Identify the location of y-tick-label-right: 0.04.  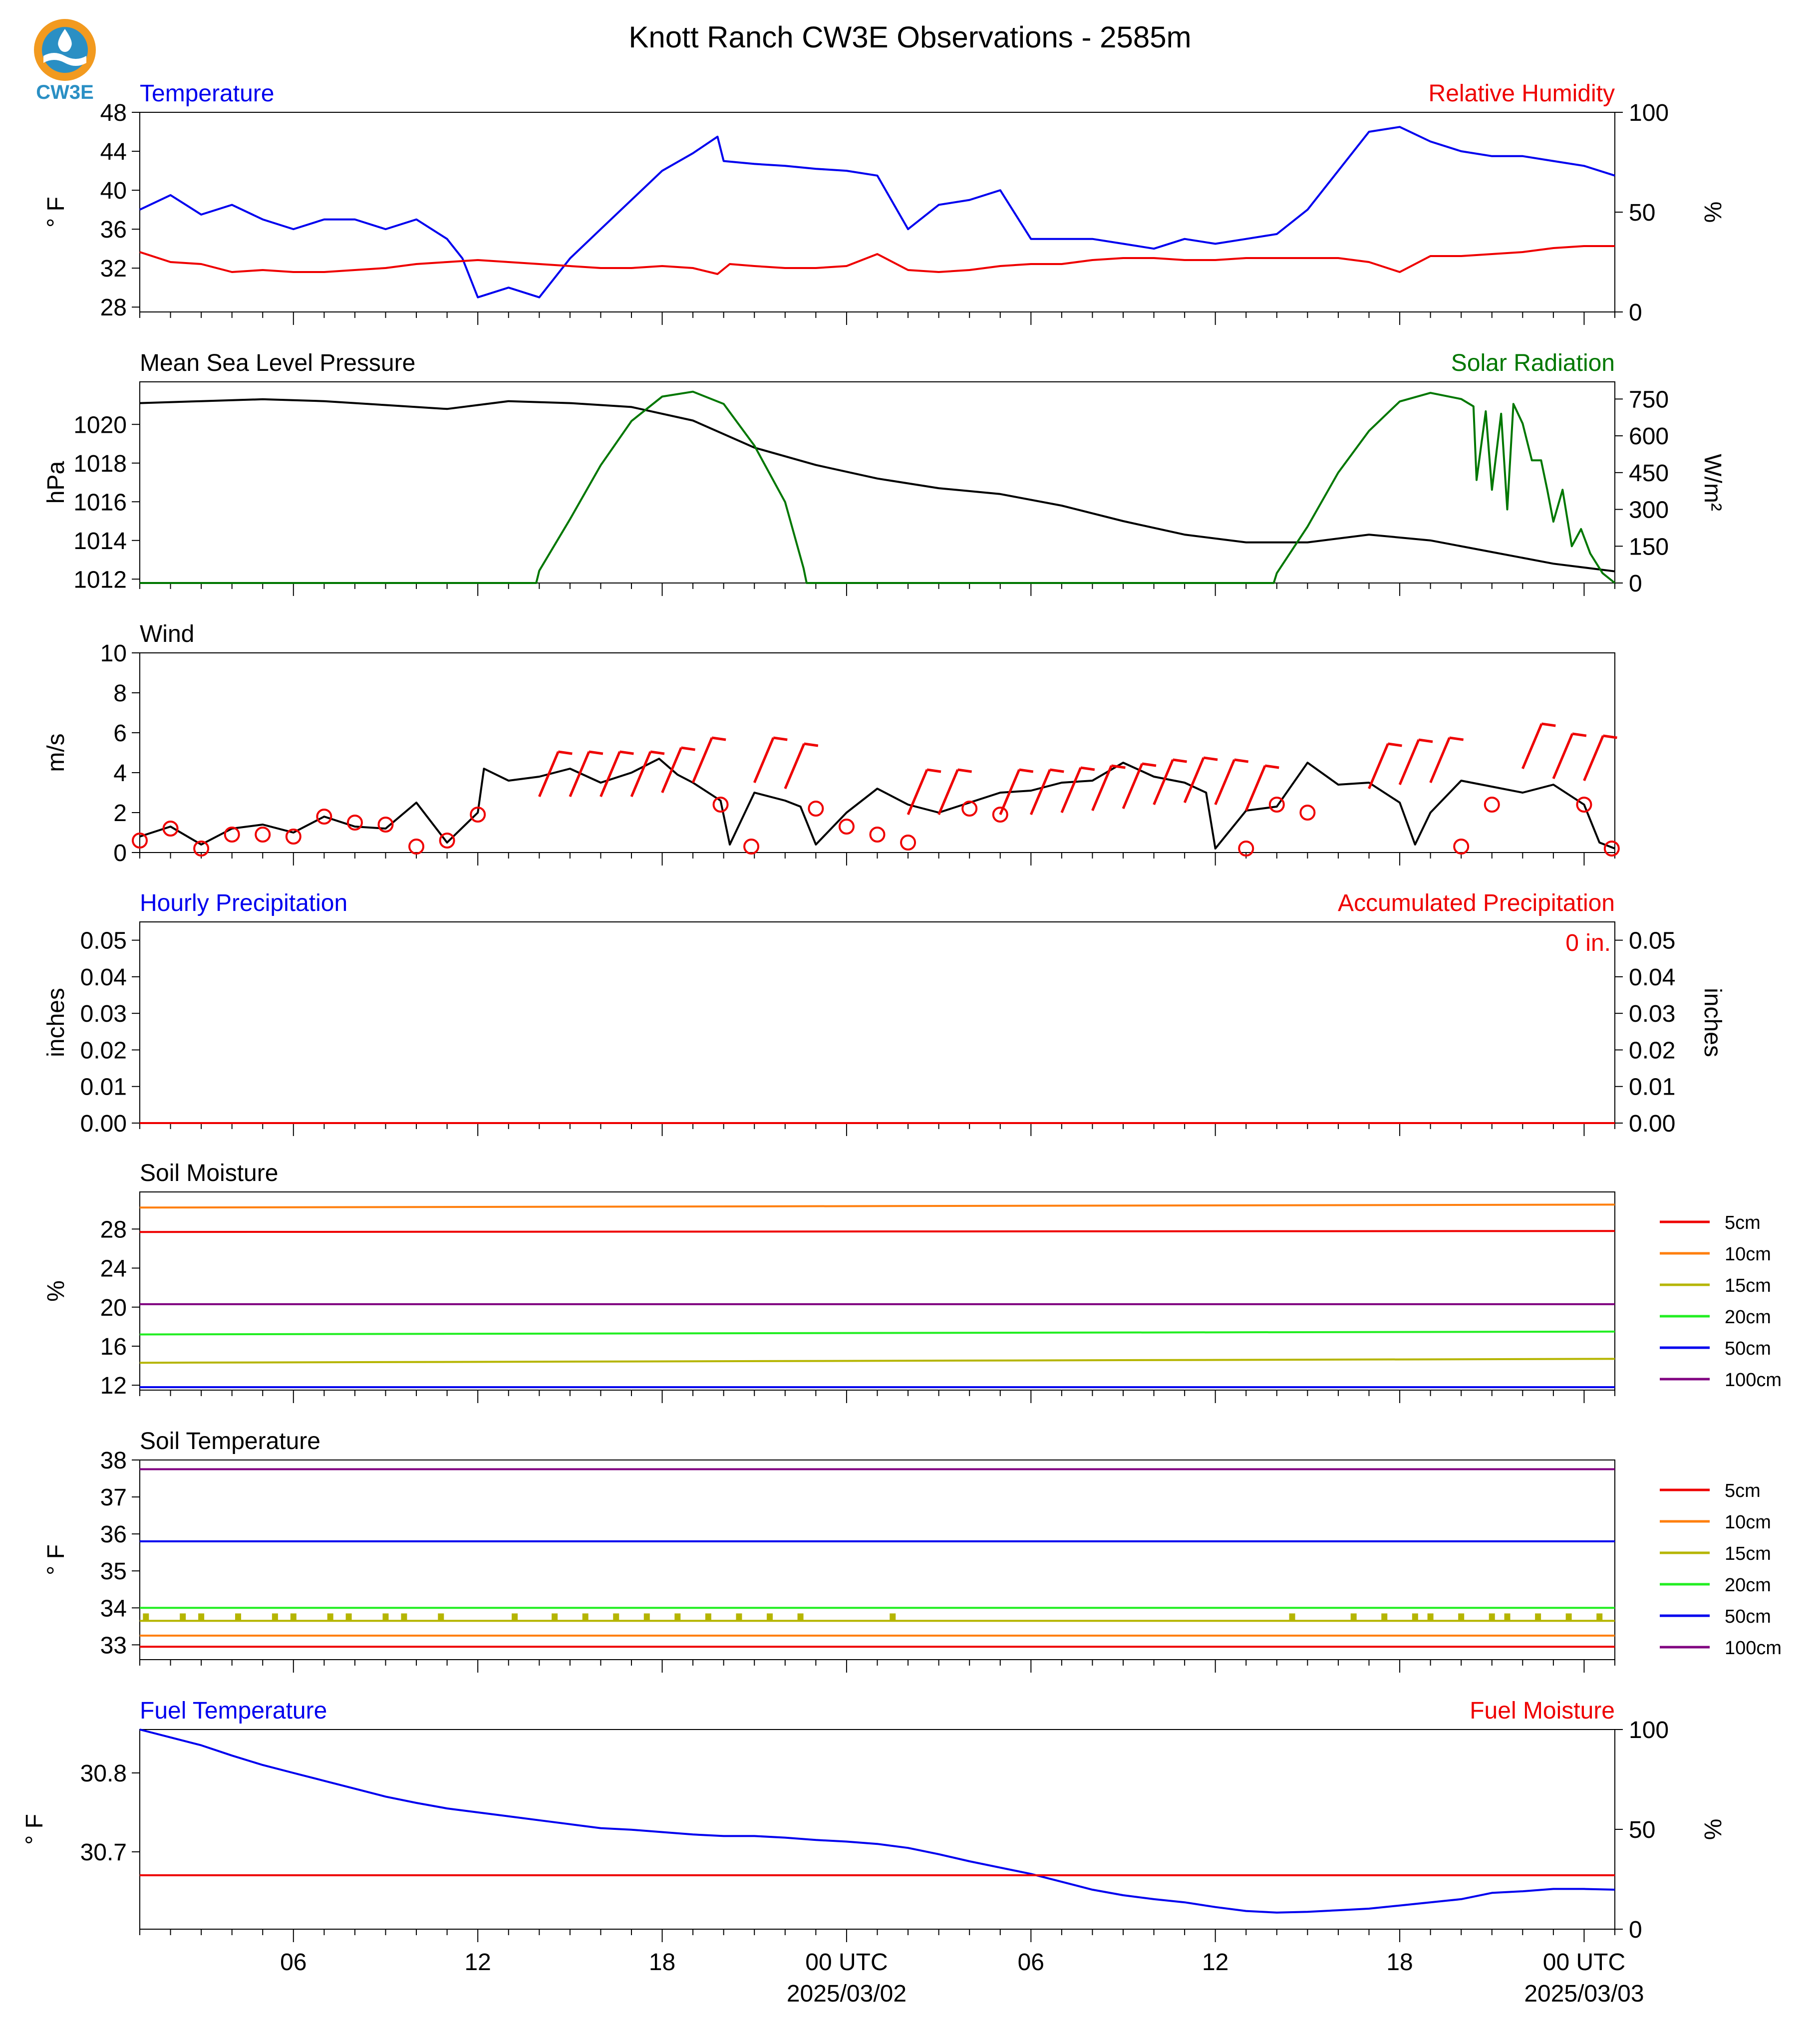
(1652, 977).